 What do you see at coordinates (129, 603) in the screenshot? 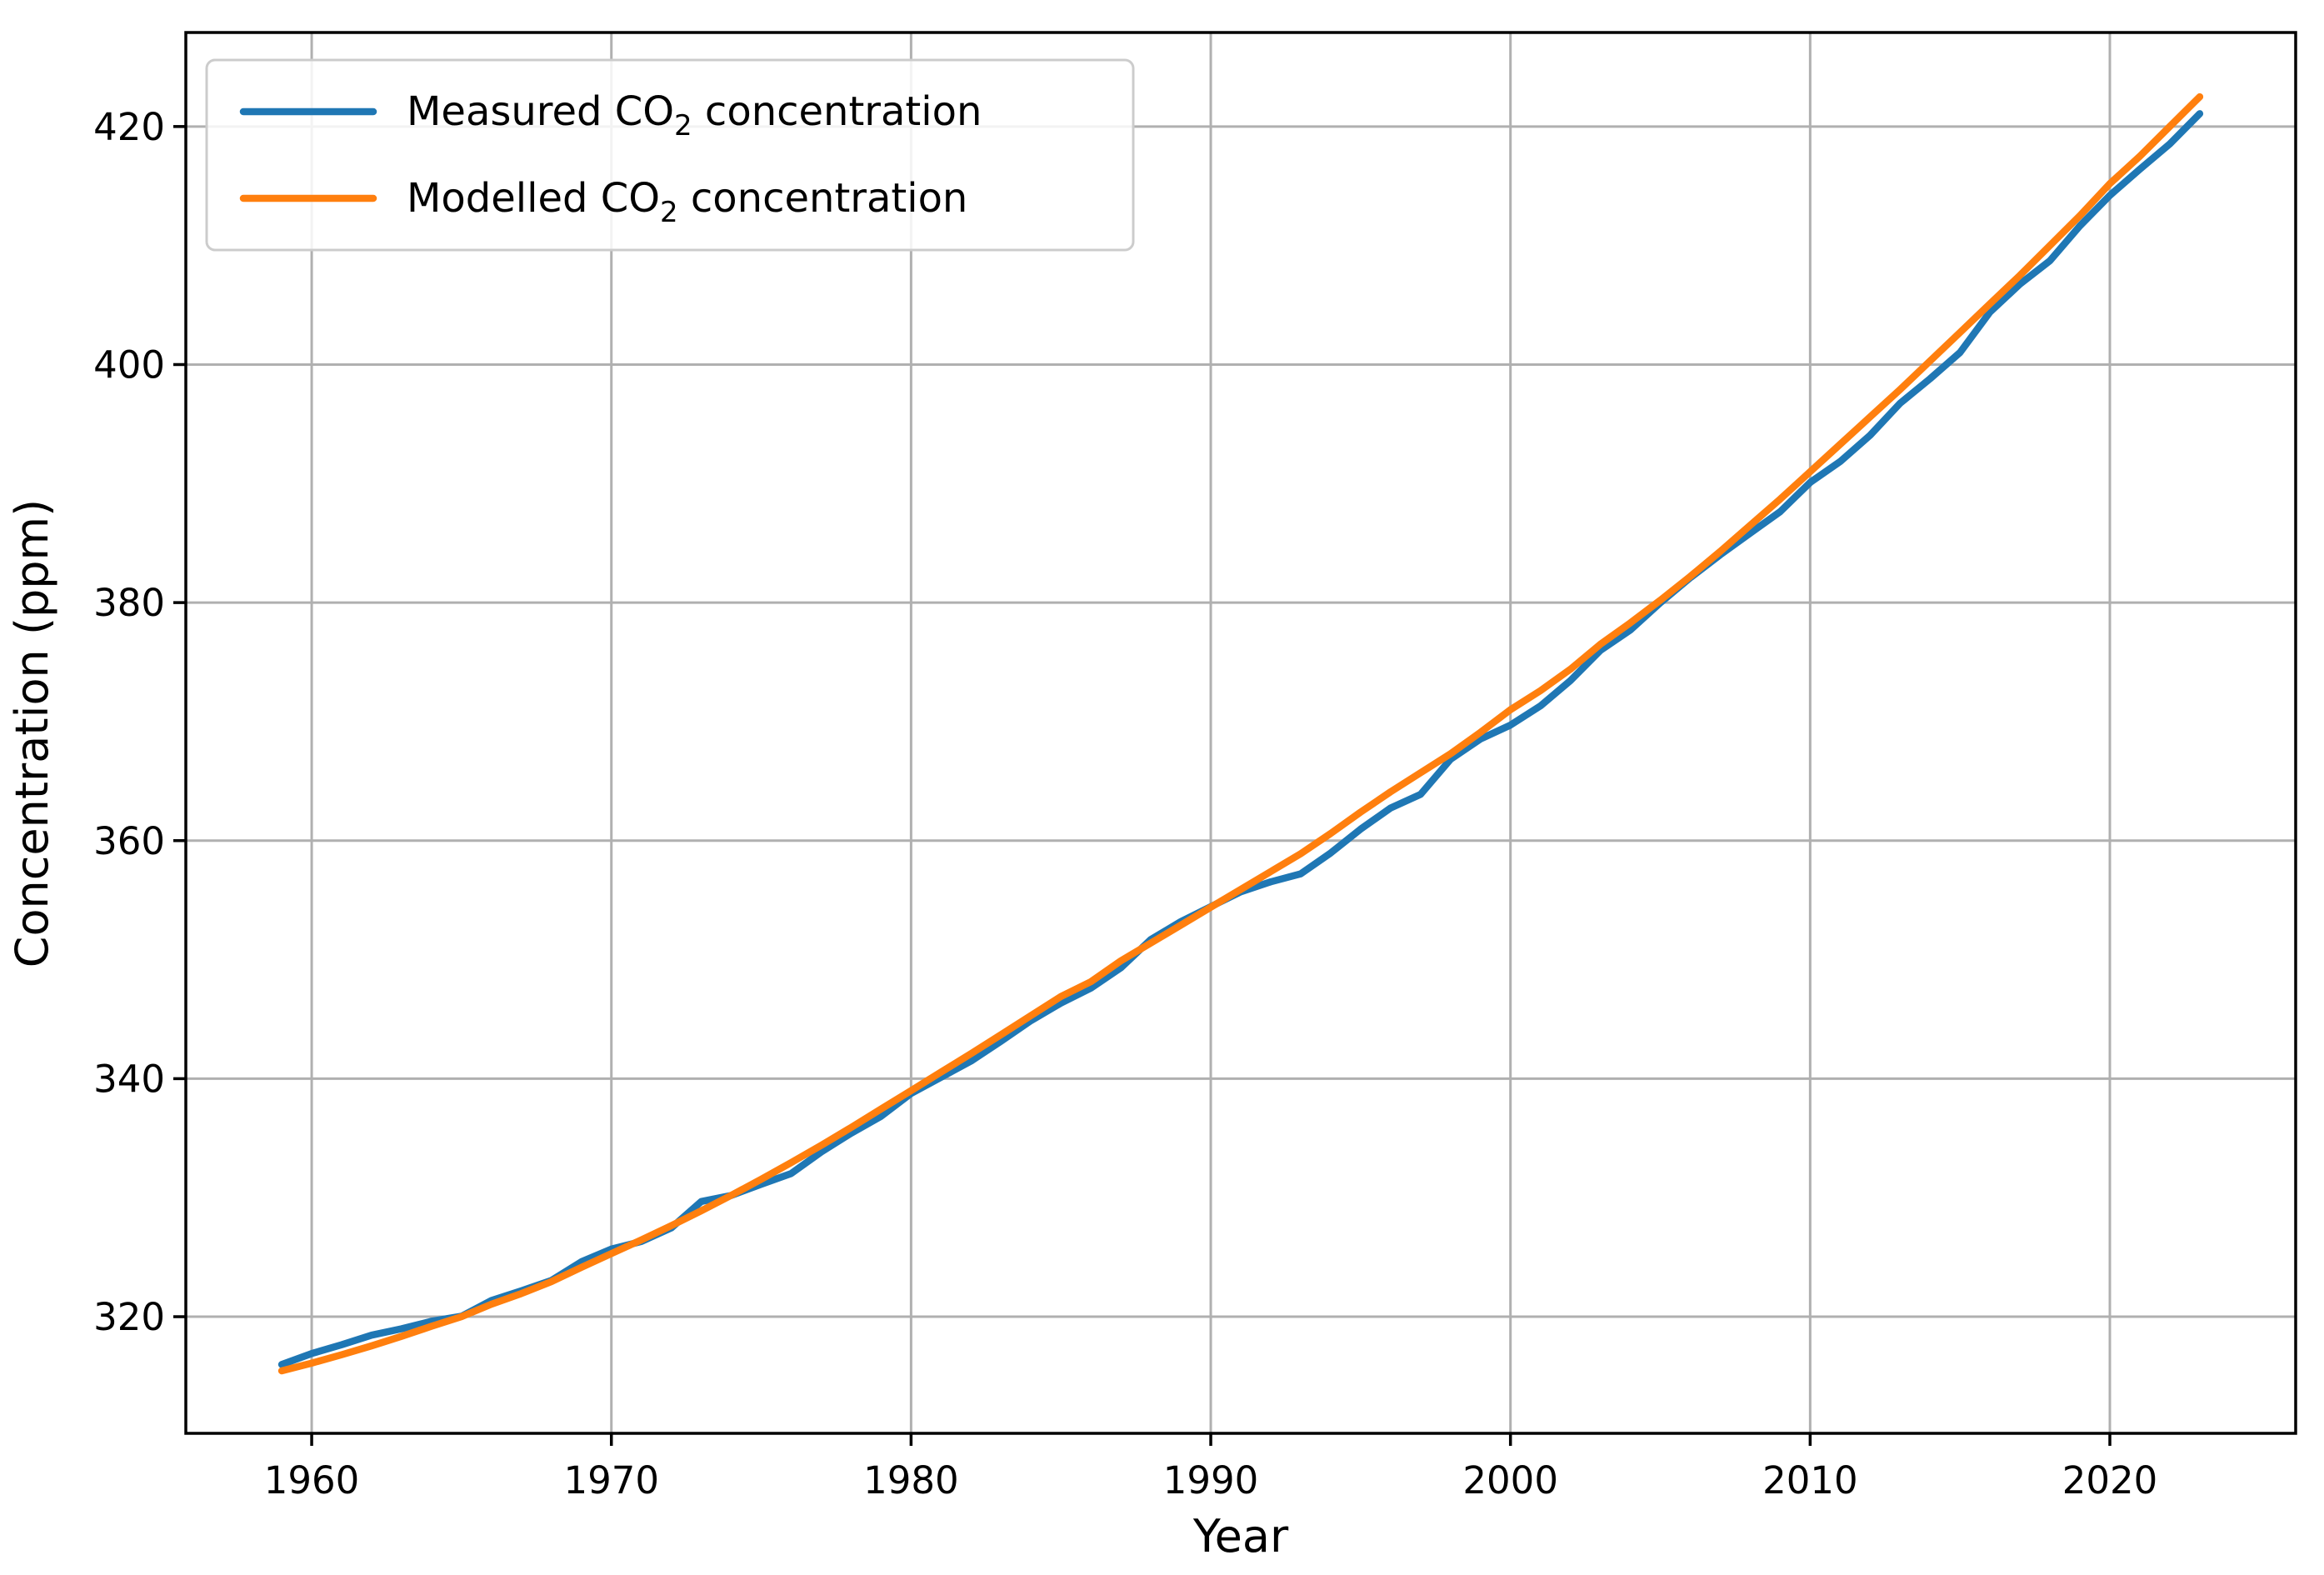
I see `y-tick-label: 380` at bounding box center [129, 603].